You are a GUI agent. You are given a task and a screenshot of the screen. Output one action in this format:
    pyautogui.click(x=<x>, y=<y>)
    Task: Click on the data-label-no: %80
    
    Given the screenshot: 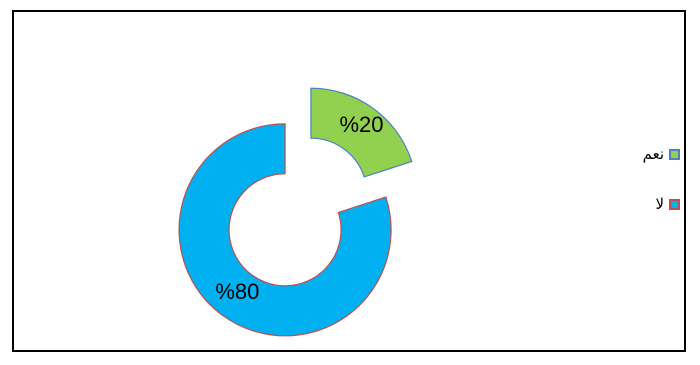 What is the action you would take?
    pyautogui.click(x=237, y=291)
    